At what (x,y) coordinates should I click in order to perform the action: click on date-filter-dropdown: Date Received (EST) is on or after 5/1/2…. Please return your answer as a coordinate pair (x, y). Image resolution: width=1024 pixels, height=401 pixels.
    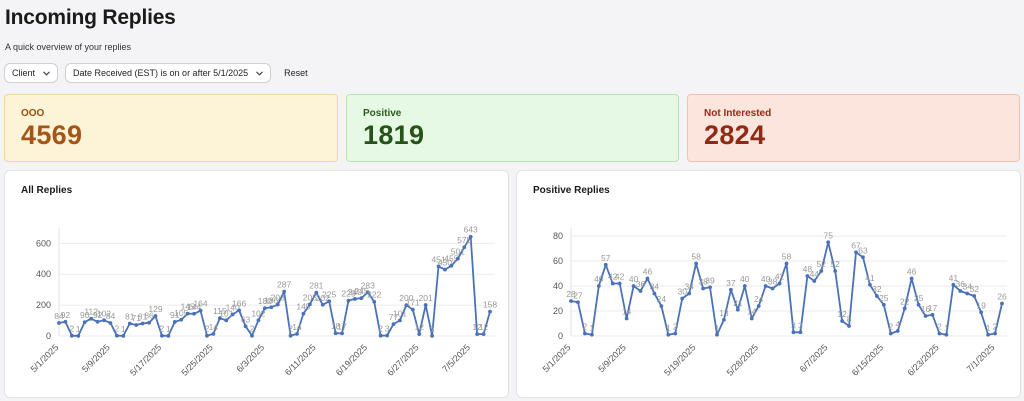
    Looking at the image, I should click on (168, 73).